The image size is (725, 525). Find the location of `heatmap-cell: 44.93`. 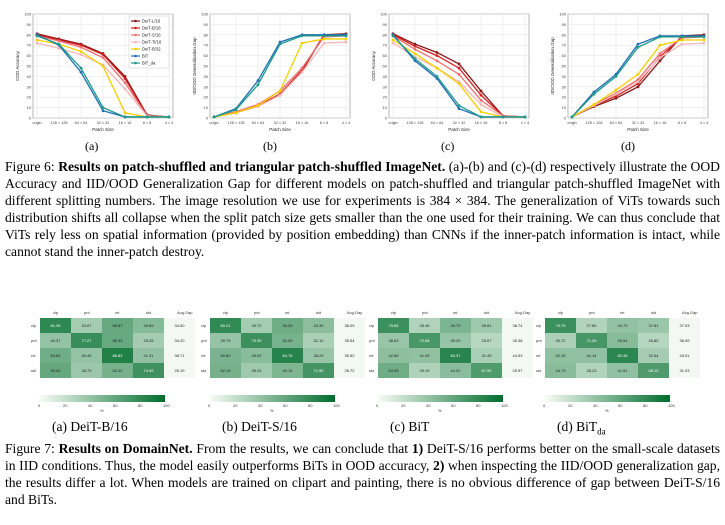

heatmap-cell: 44.93 is located at coordinates (517, 355).